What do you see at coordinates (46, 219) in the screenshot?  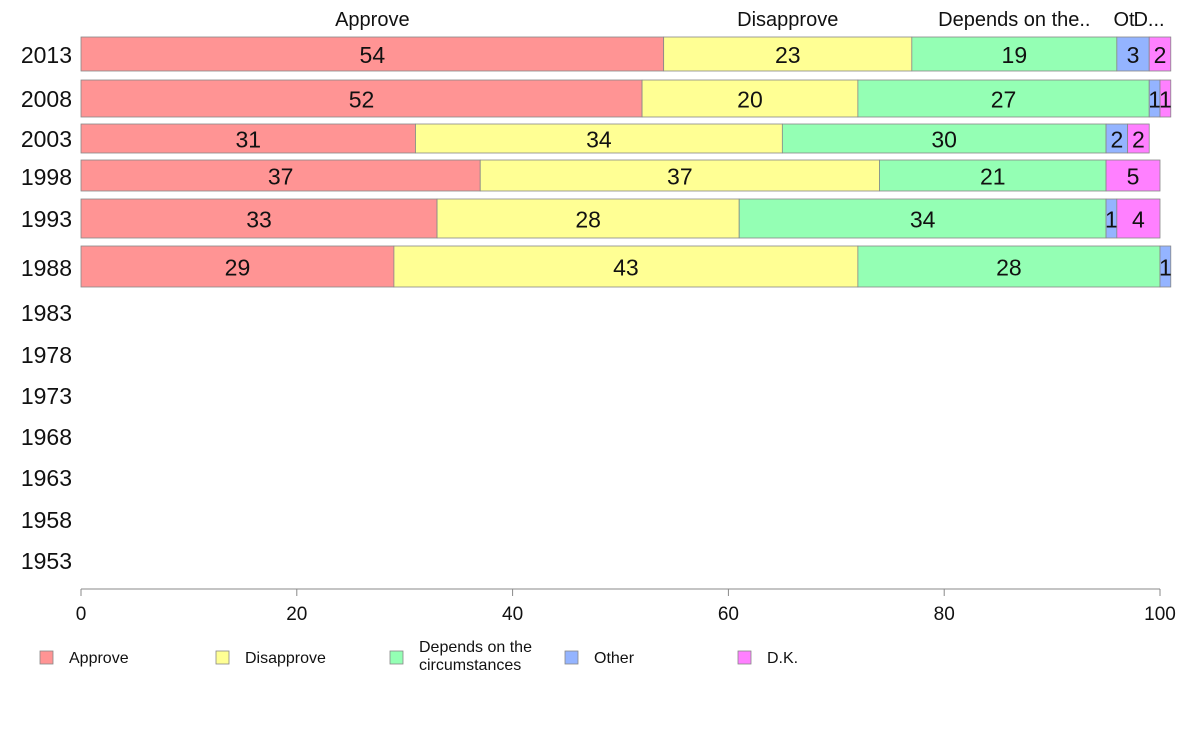 I see `year-label-1993: 1993` at bounding box center [46, 219].